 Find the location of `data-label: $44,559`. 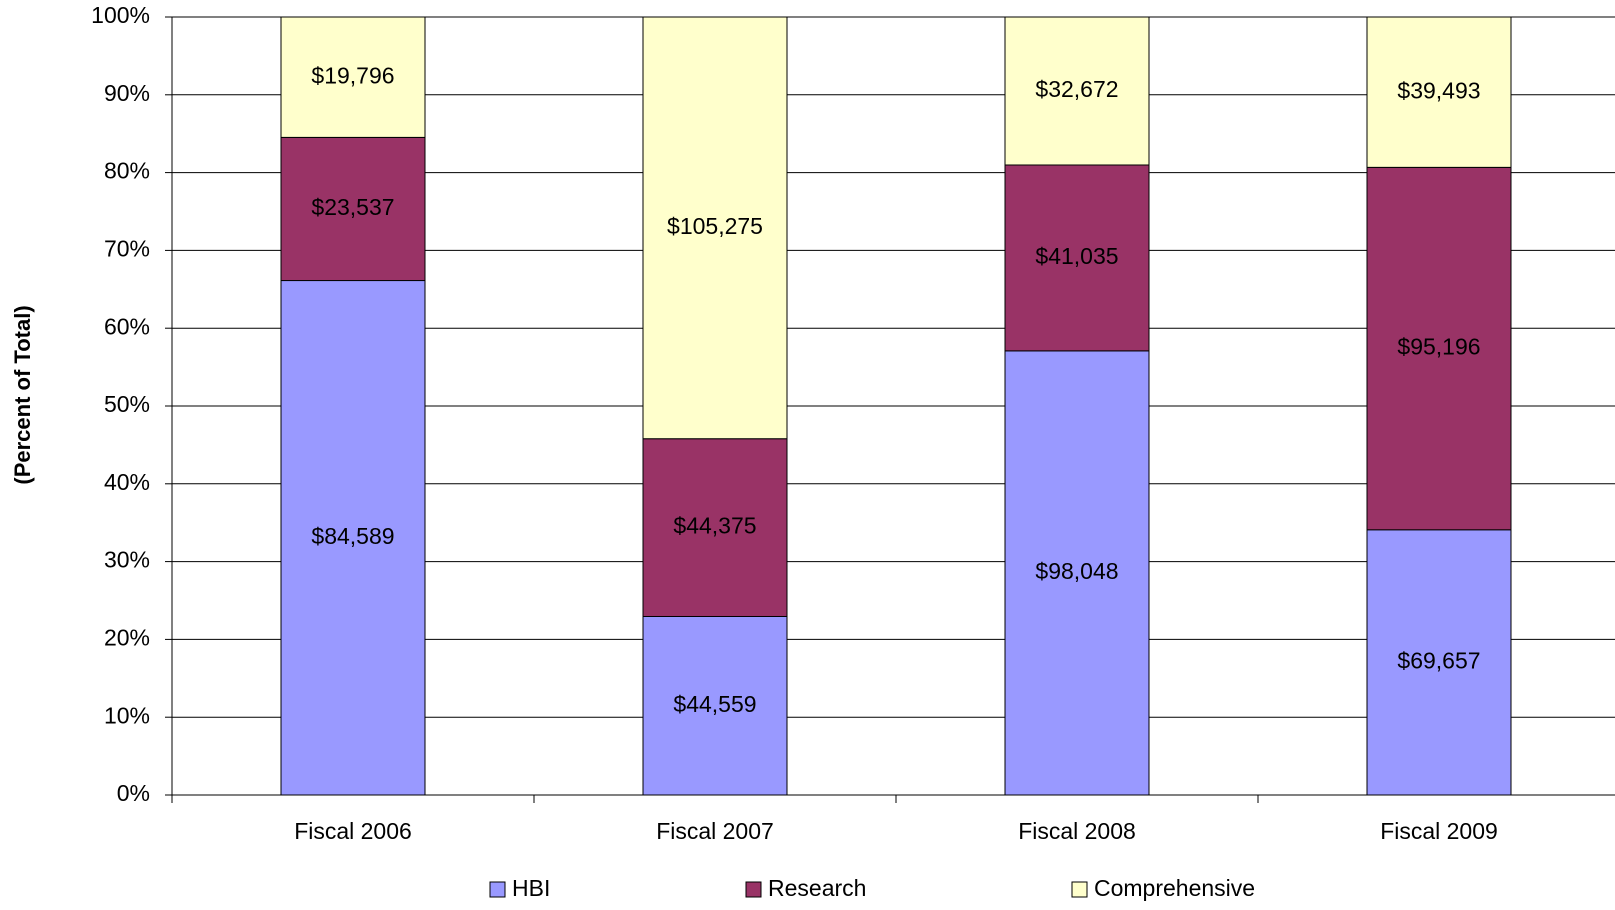

data-label: $44,559 is located at coordinates (714, 704).